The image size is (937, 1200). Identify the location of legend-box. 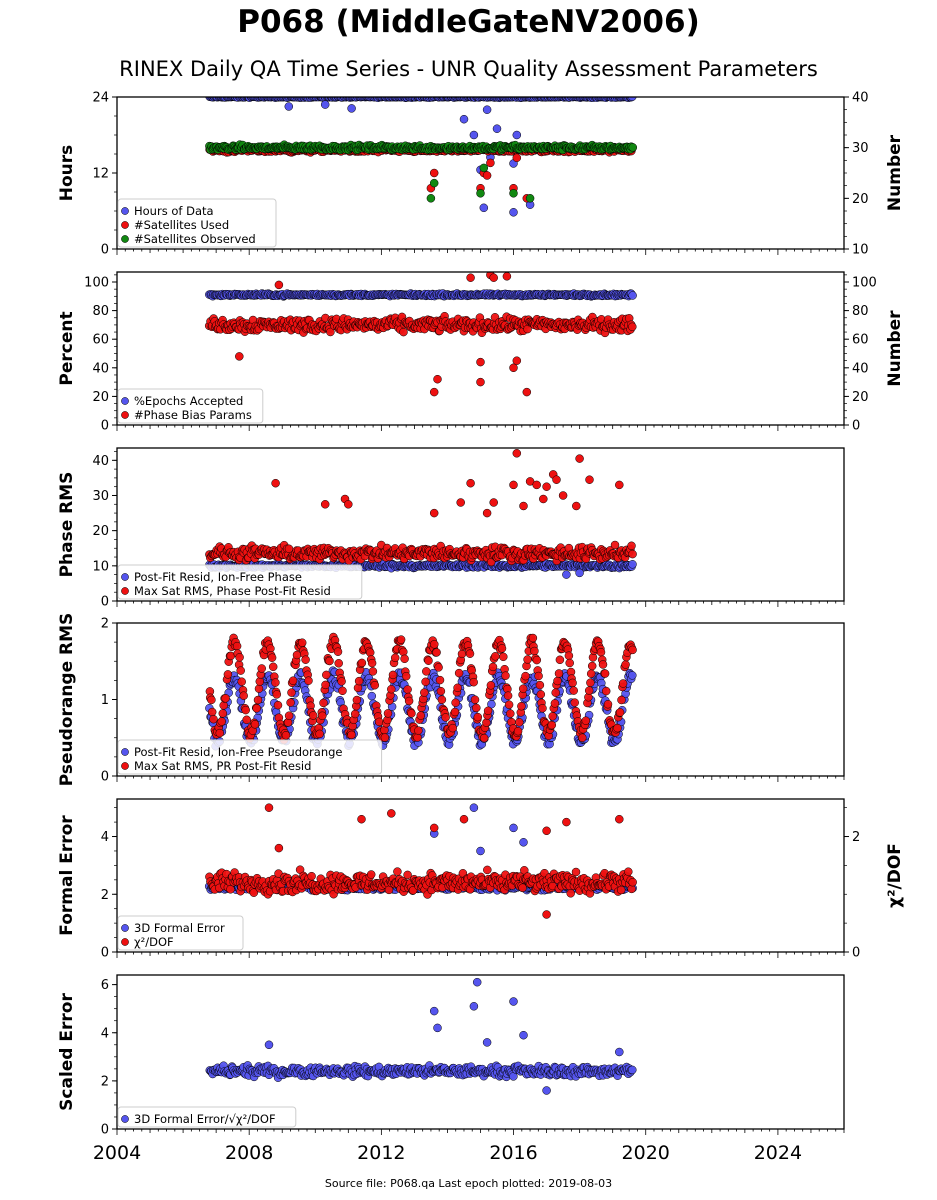
(197, 223).